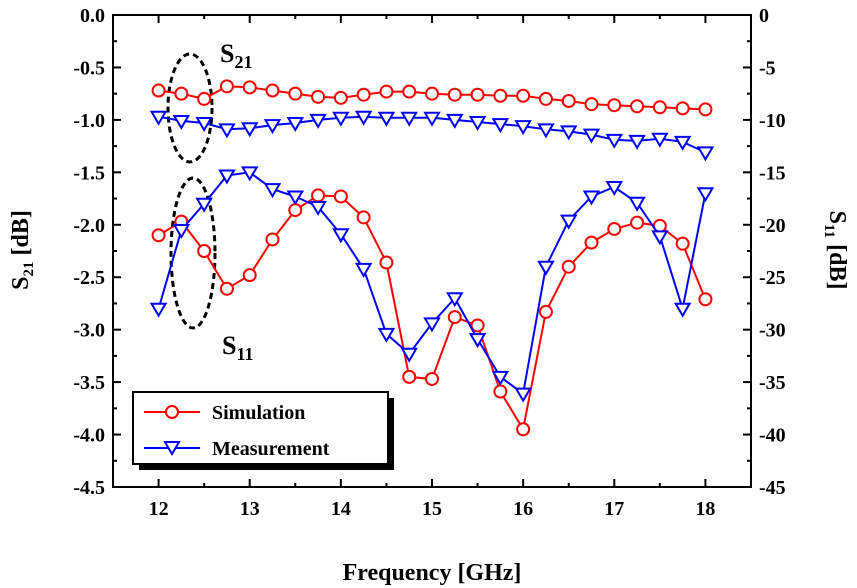  What do you see at coordinates (614, 509) in the screenshot?
I see `x-tick-label: 17` at bounding box center [614, 509].